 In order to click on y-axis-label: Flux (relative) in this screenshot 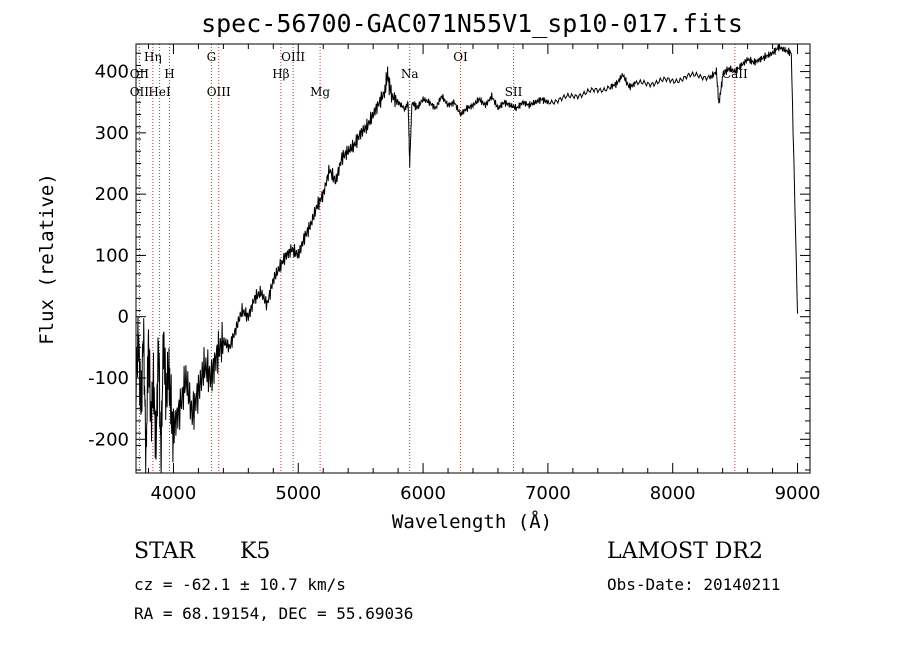, I will do `click(47, 259)`.